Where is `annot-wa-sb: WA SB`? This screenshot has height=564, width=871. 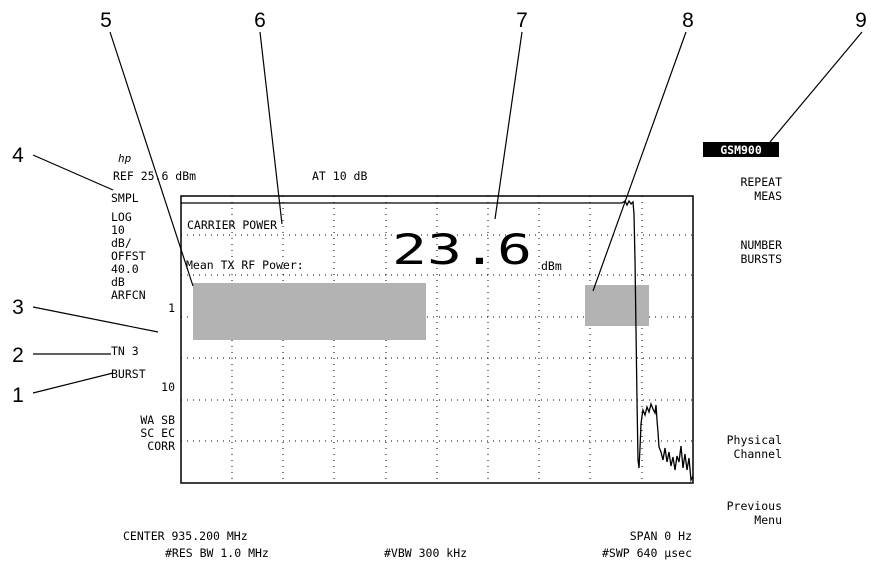 annot-wa-sb: WA SB is located at coordinates (157, 420).